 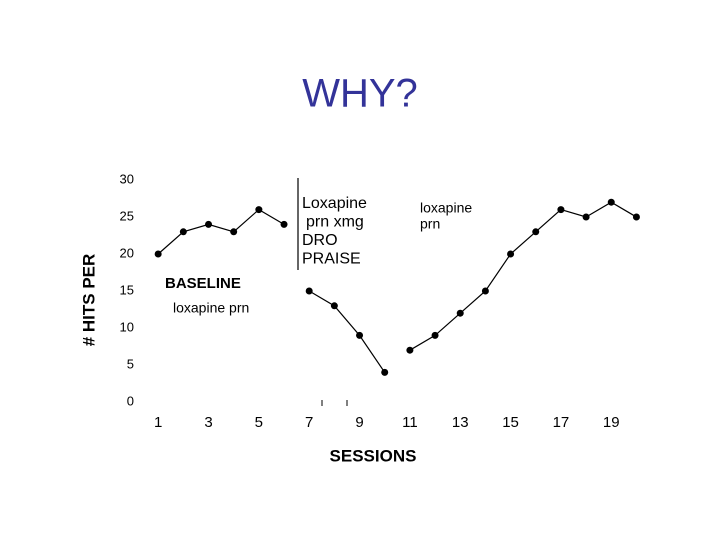 I want to click on y-tick-label: 20, so click(x=127, y=252).